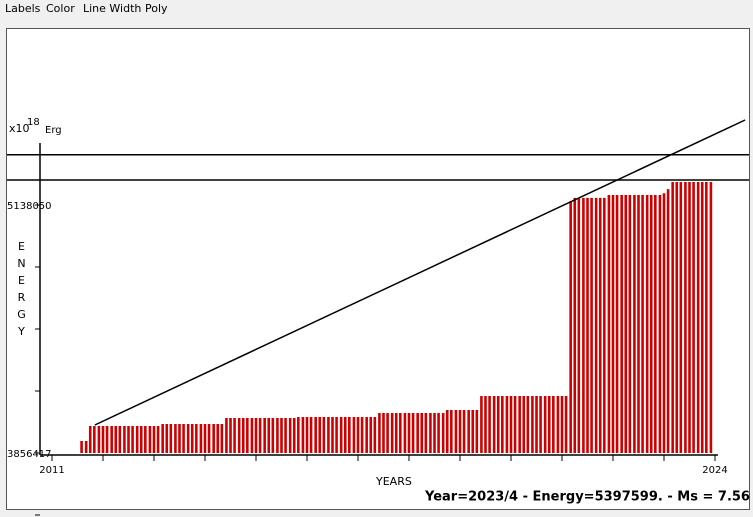 The image size is (753, 517). Describe the element at coordinates (112, 8) in the screenshot. I see `menu-item: Line Width` at that location.